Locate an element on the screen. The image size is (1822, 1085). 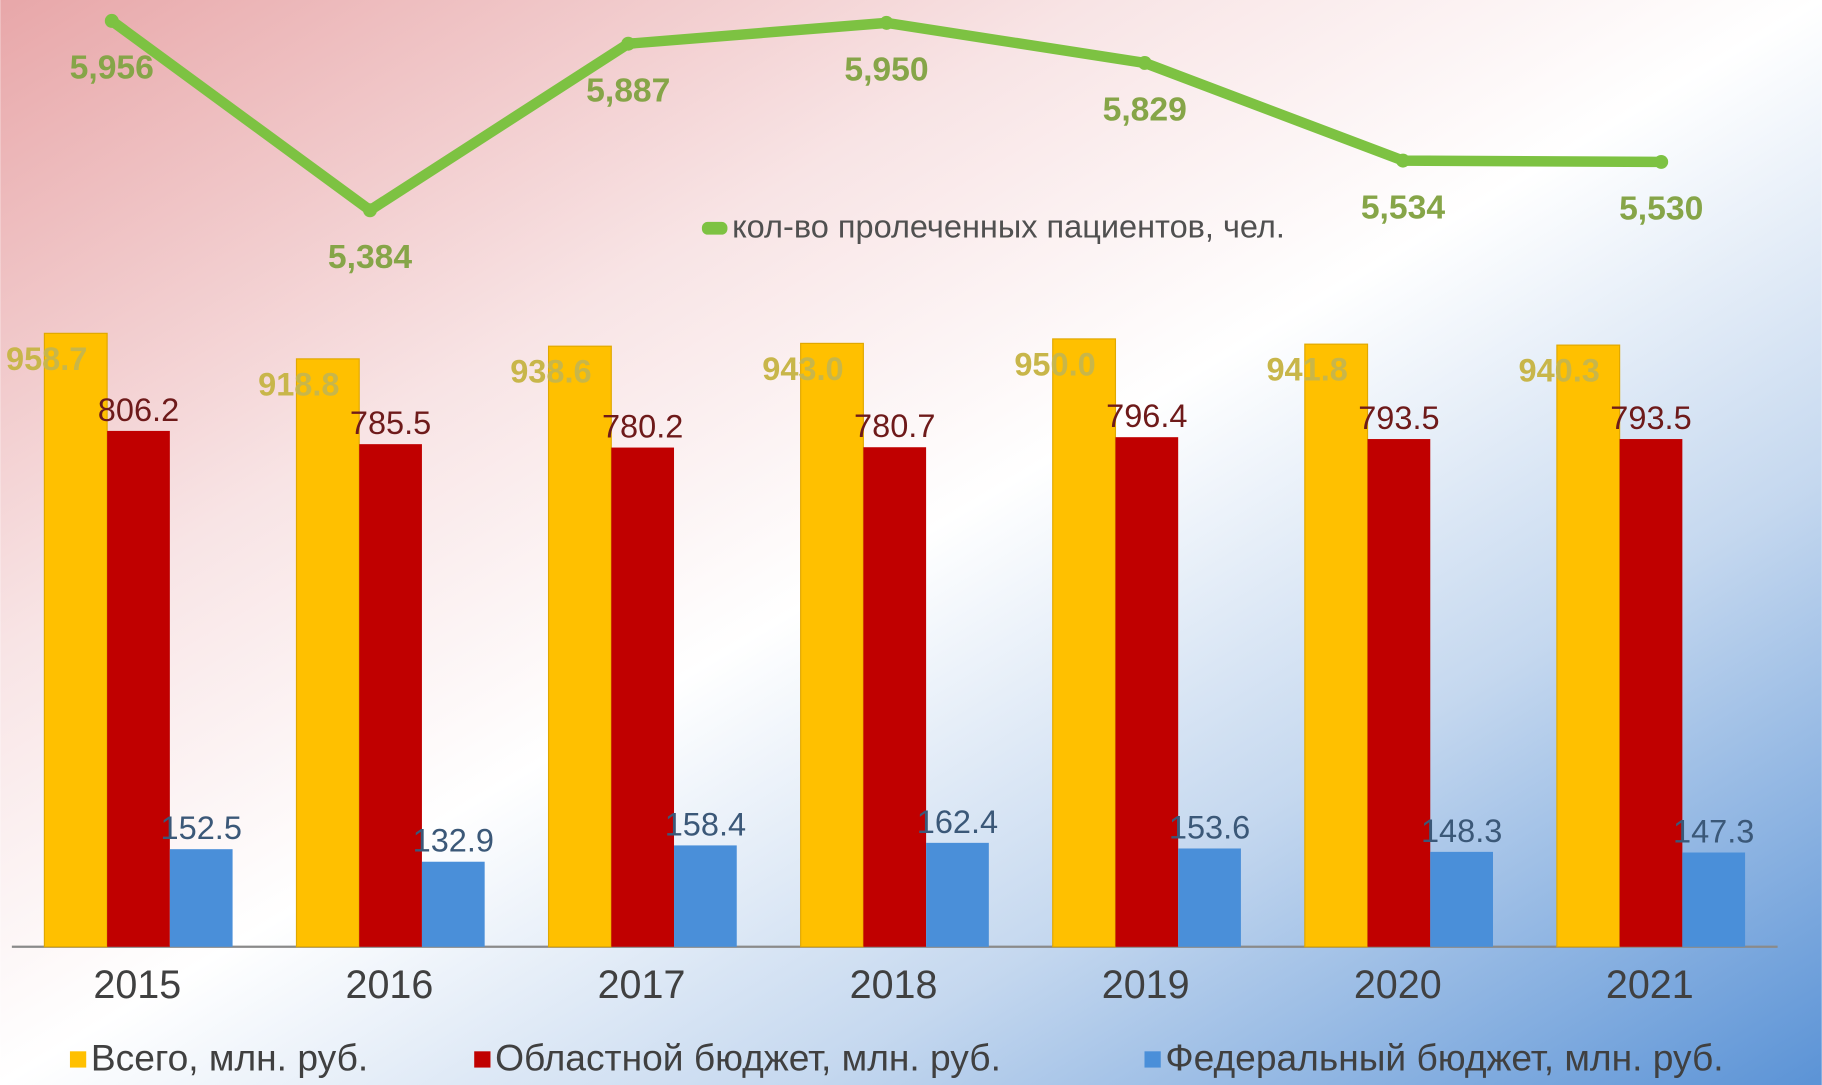
data-label: 941.8 is located at coordinates (1306, 370).